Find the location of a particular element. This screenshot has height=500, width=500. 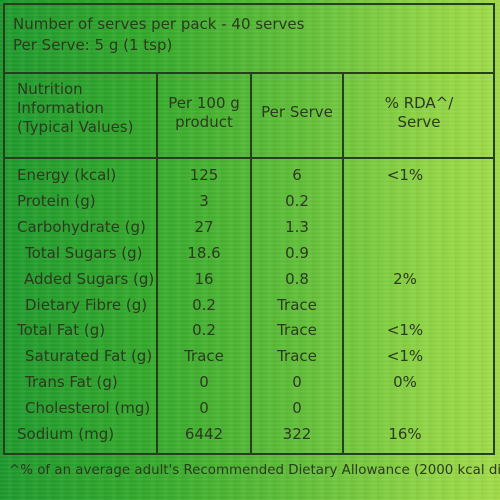

header-rda: % RDA^/ Serve is located at coordinates (419, 113).